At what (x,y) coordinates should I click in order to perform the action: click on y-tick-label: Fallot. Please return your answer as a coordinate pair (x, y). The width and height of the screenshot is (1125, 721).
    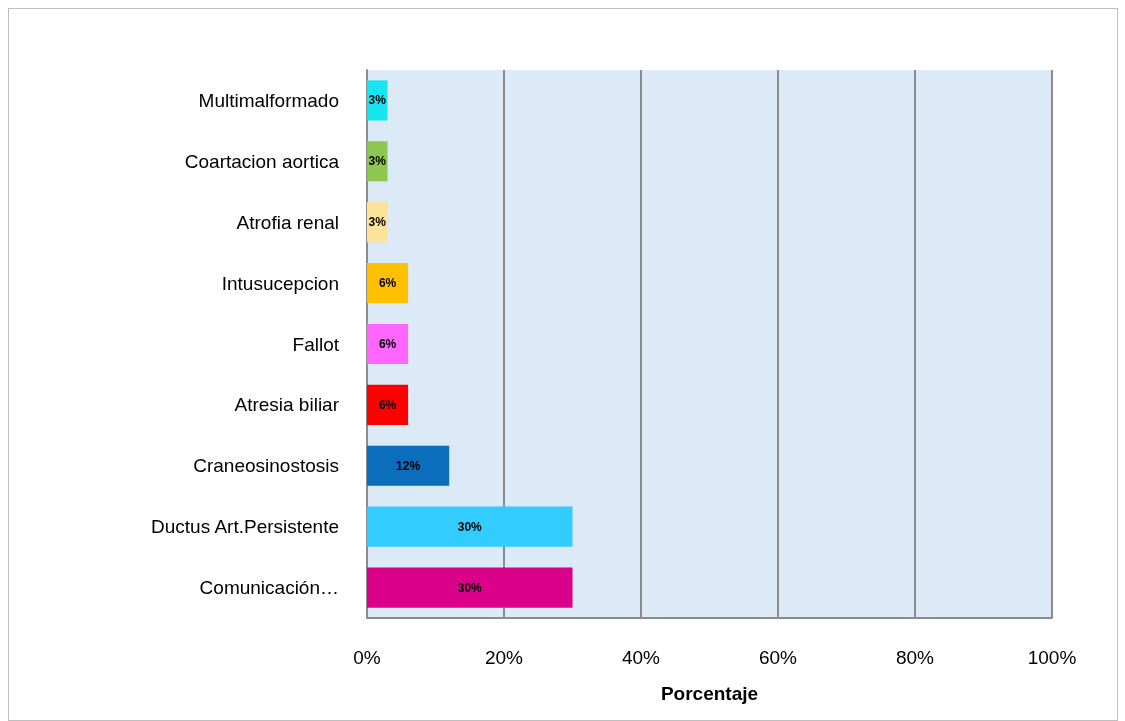
    Looking at the image, I should click on (316, 344).